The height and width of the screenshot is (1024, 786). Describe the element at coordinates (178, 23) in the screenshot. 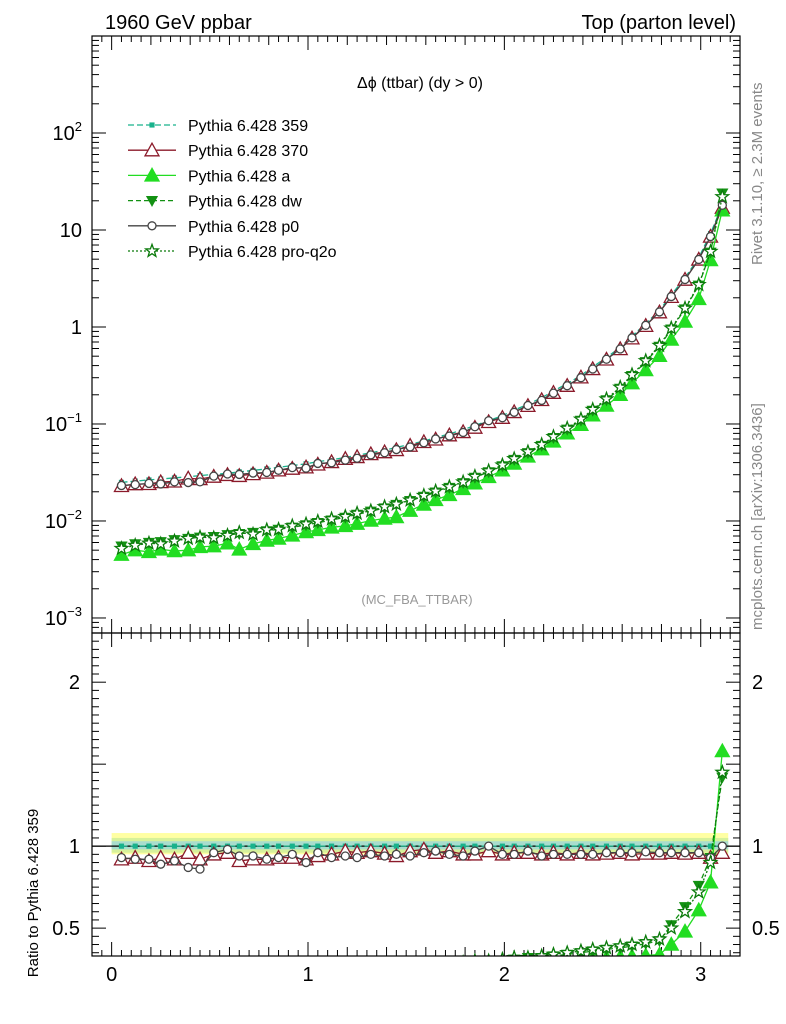

I see `header-left-title: 1960 GeV ppbar` at that location.